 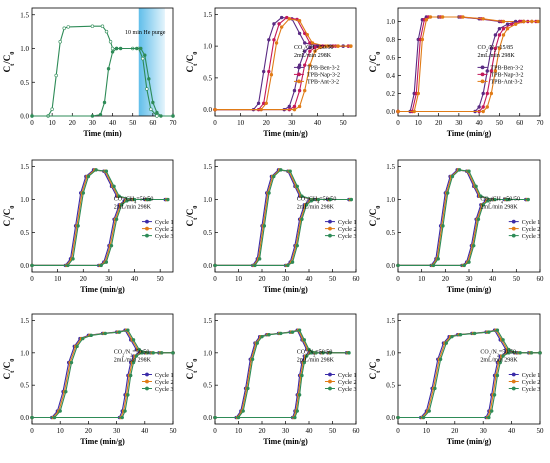 I want to click on legend-label: TPB-Ant-3-2, so click(x=323, y=83).